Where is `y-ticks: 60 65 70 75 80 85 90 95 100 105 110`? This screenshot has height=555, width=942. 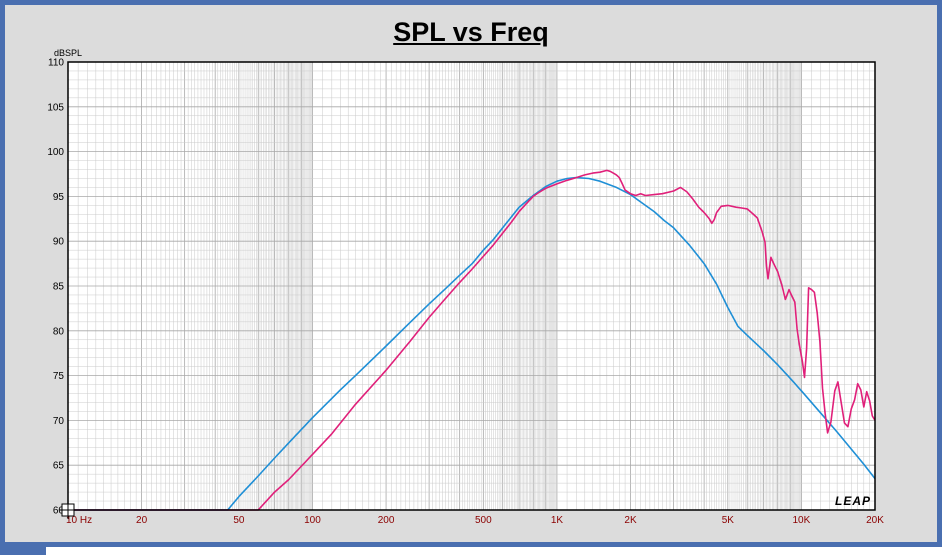
y-ticks: 60 65 70 75 80 85 90 95 100 105 110 is located at coordinates (55, 287).